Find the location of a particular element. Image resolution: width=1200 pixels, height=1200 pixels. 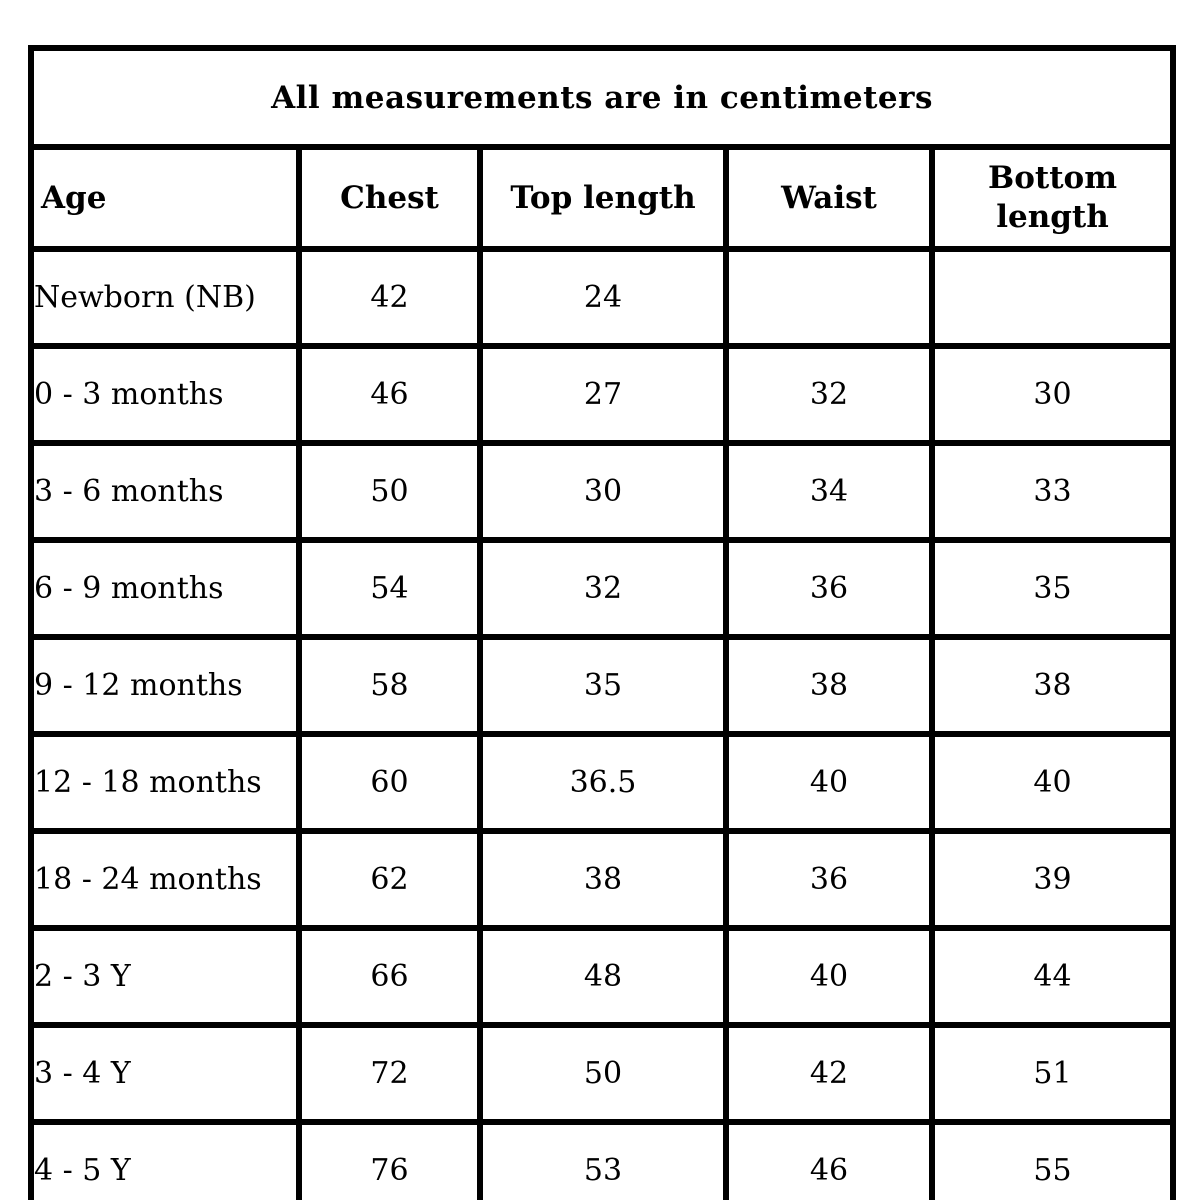

age-cell: Newborn (NB) is located at coordinates (165, 297).